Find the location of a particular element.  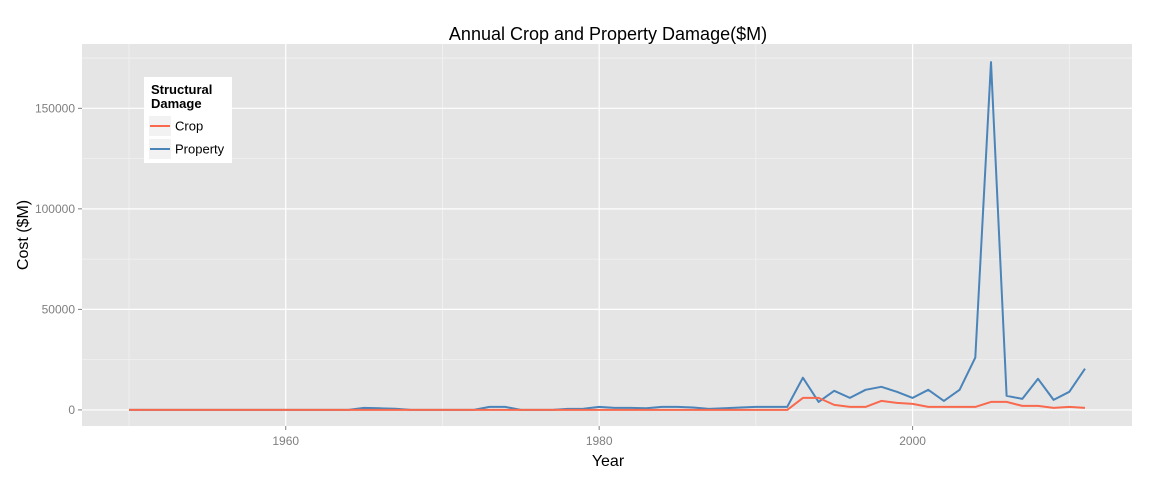

x-tick-label: 1960 is located at coordinates (285, 441).